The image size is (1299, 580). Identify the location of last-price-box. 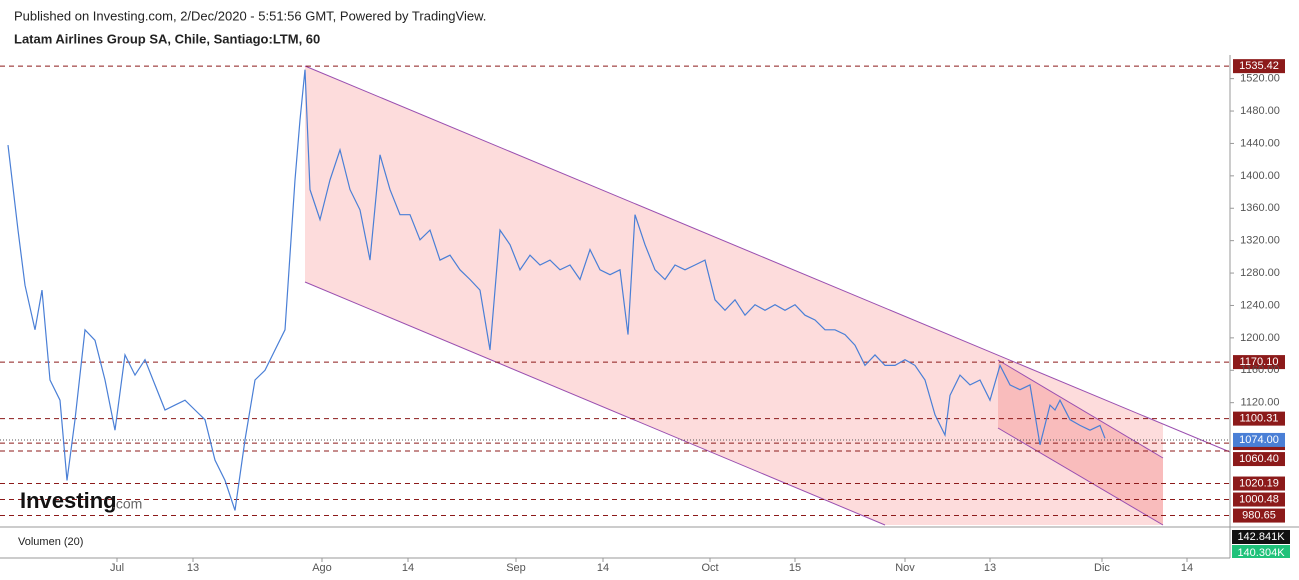
(1259, 439).